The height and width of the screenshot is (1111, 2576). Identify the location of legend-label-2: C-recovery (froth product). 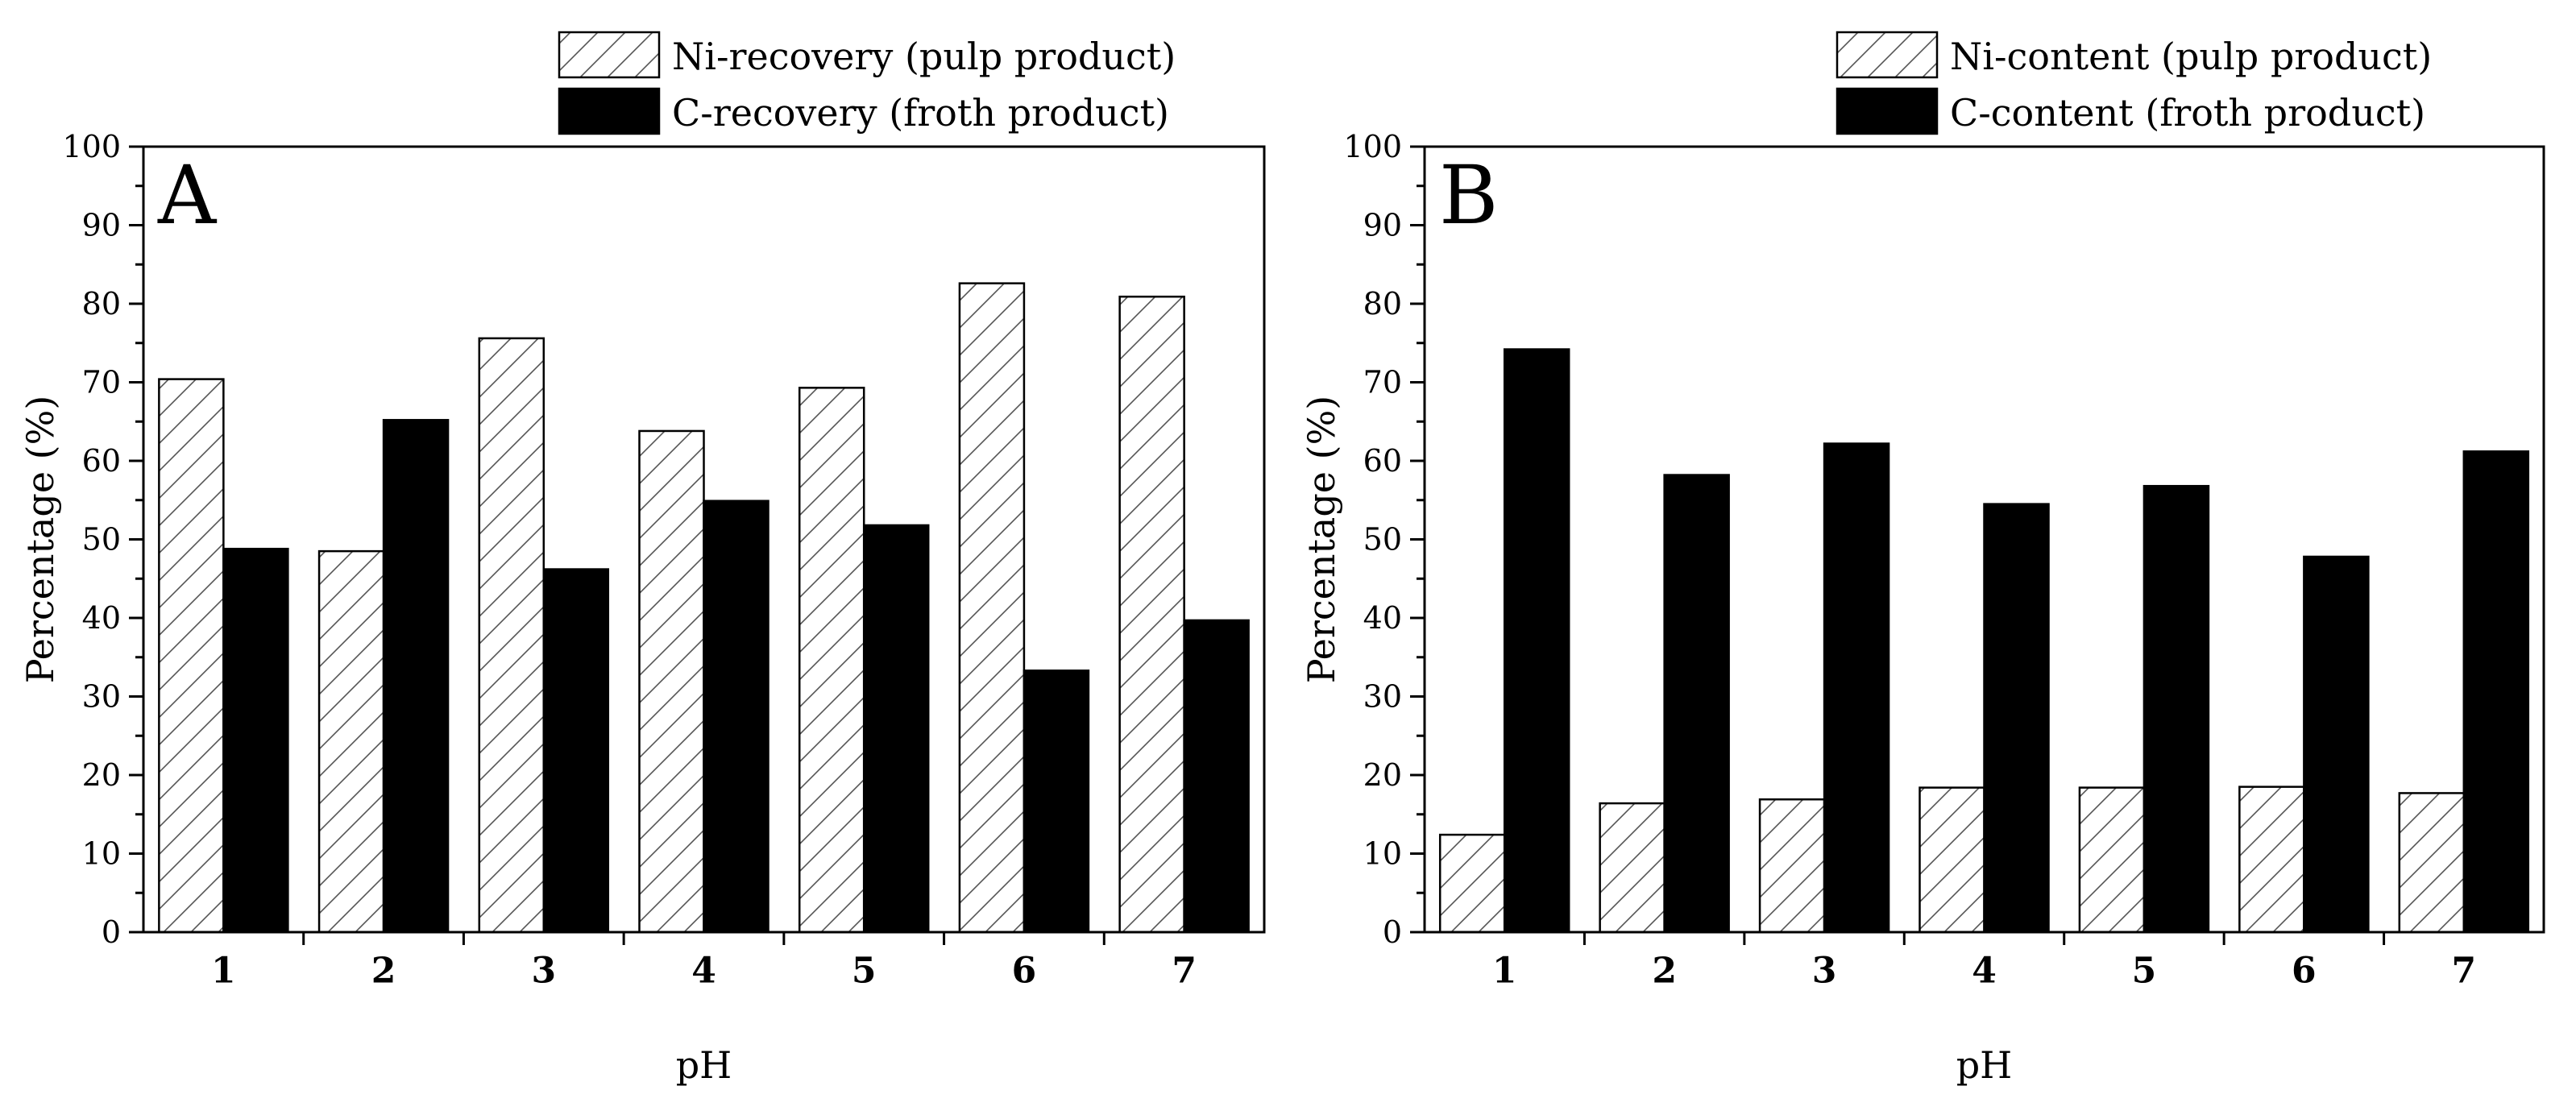
(920, 113).